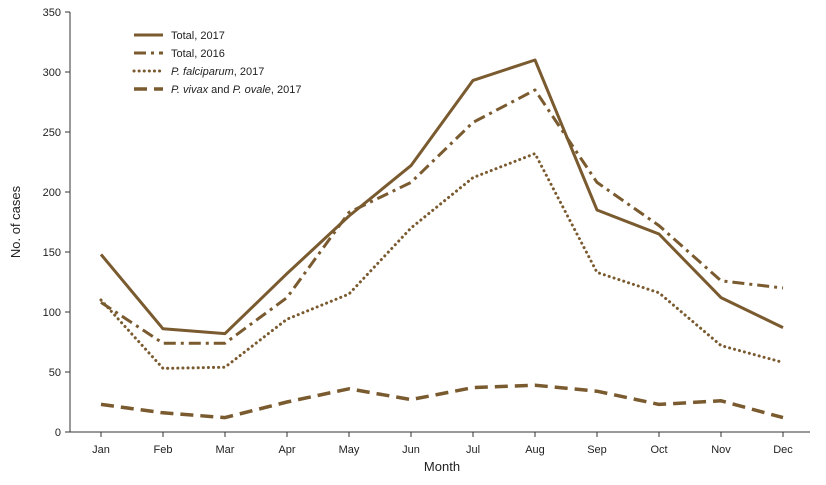  I want to click on x-tick-label: Oct, so click(658, 450).